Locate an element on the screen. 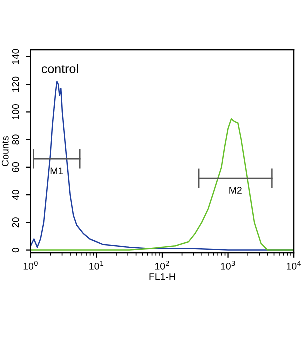  x-tick-label: 10$^{2}$ is located at coordinates (162, 265).